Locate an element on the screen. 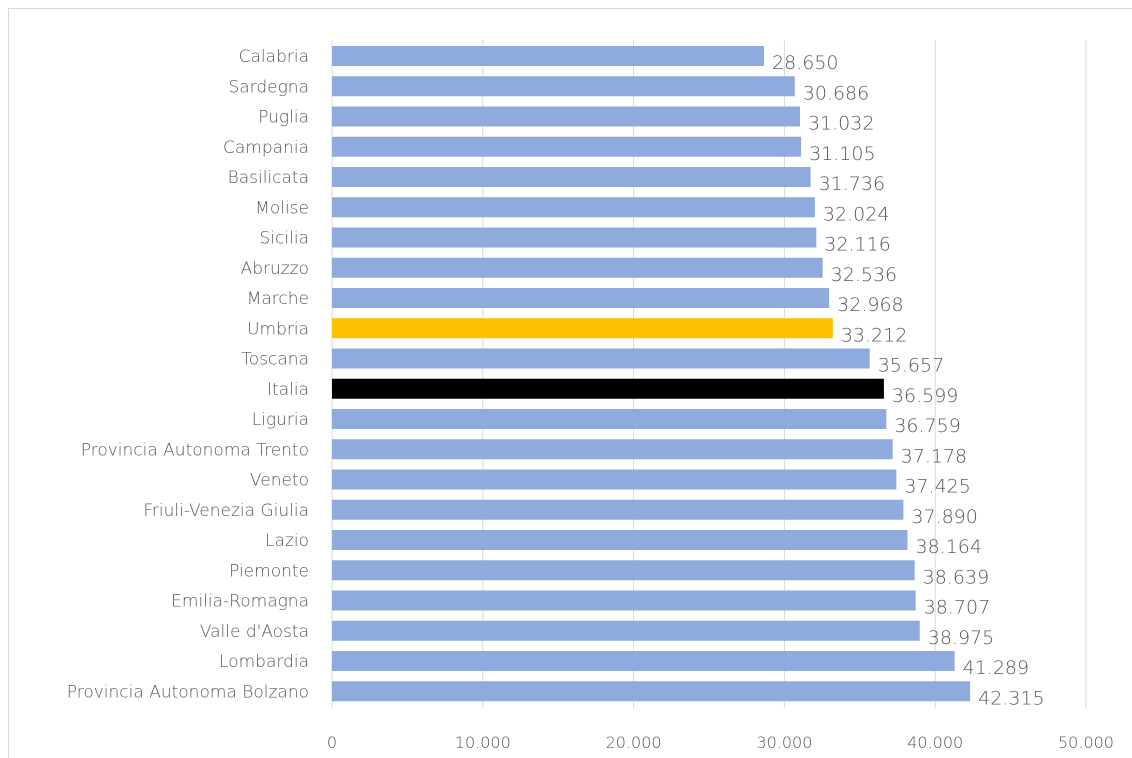 This screenshot has height=758, width=1132. bar-provincia-autonoma-trento is located at coordinates (612, 449).